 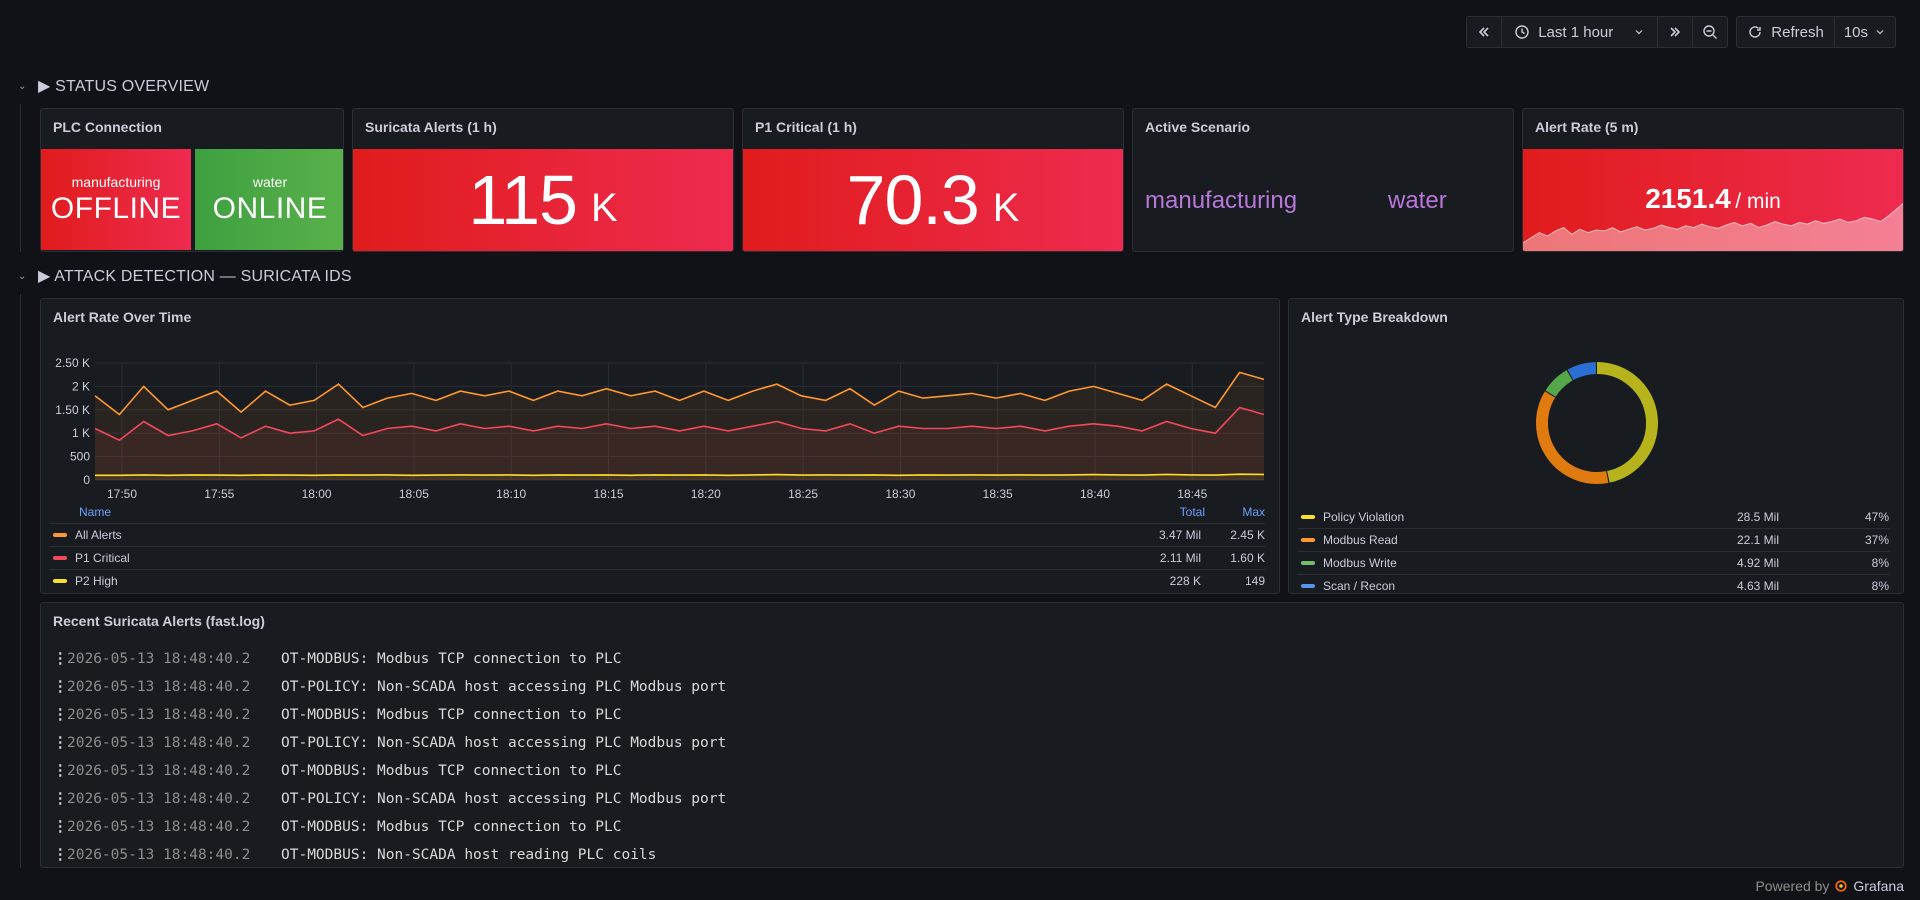 I want to click on legend-max: 1.60 K, so click(x=1247, y=558).